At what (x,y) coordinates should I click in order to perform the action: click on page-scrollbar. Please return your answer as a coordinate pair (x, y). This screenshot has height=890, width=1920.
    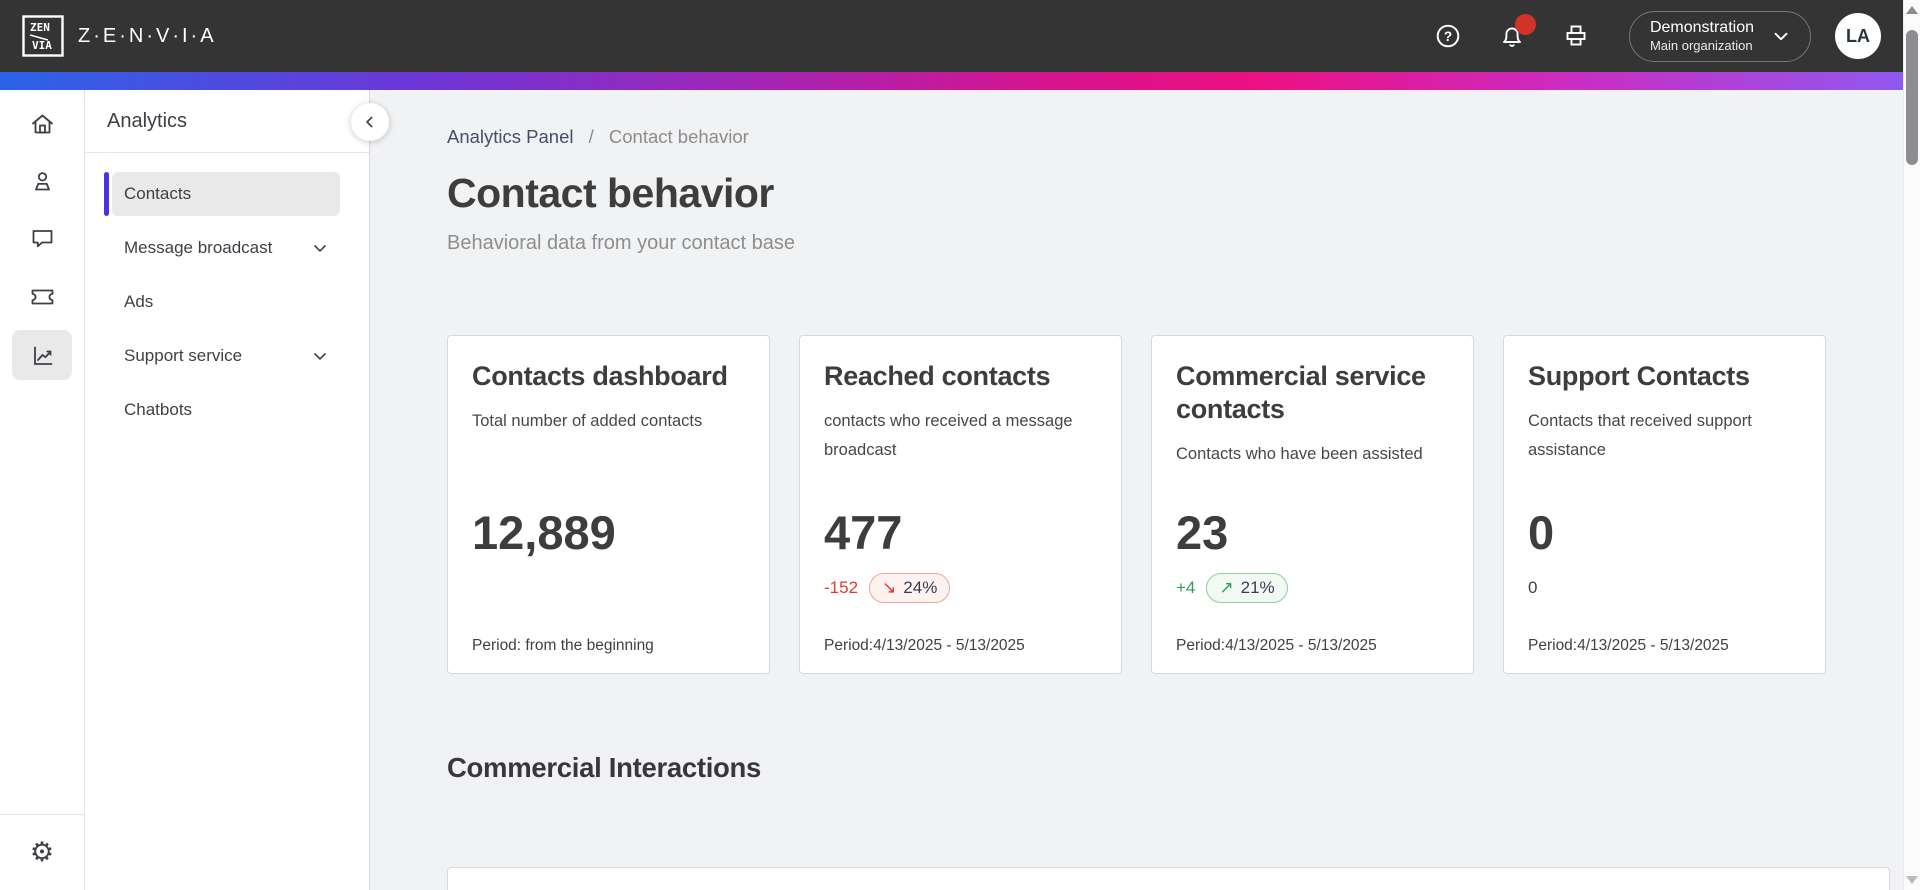
    Looking at the image, I should click on (1911, 445).